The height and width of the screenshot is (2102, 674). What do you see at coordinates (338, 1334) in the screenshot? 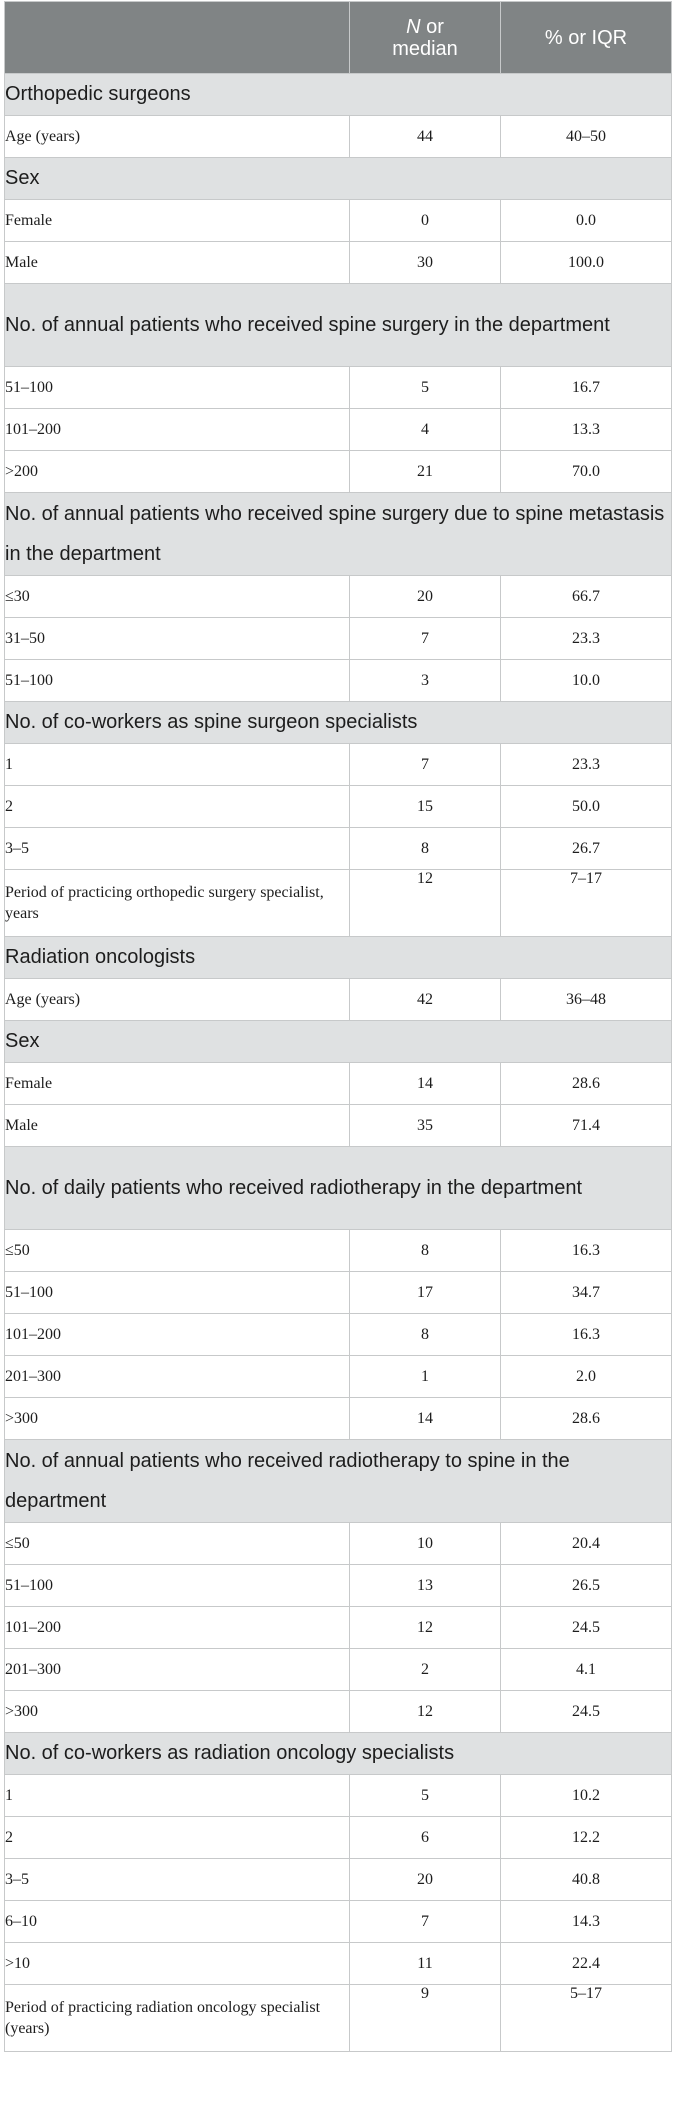
I see `table-row: 101–200 8 16.3` at bounding box center [338, 1334].